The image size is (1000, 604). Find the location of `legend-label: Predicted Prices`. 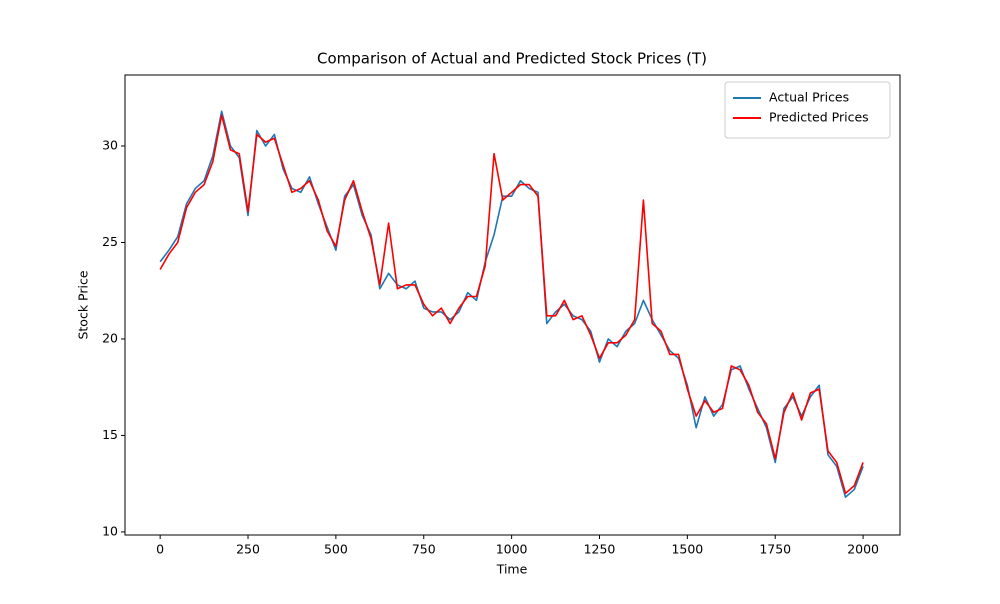

legend-label: Predicted Prices is located at coordinates (819, 117).